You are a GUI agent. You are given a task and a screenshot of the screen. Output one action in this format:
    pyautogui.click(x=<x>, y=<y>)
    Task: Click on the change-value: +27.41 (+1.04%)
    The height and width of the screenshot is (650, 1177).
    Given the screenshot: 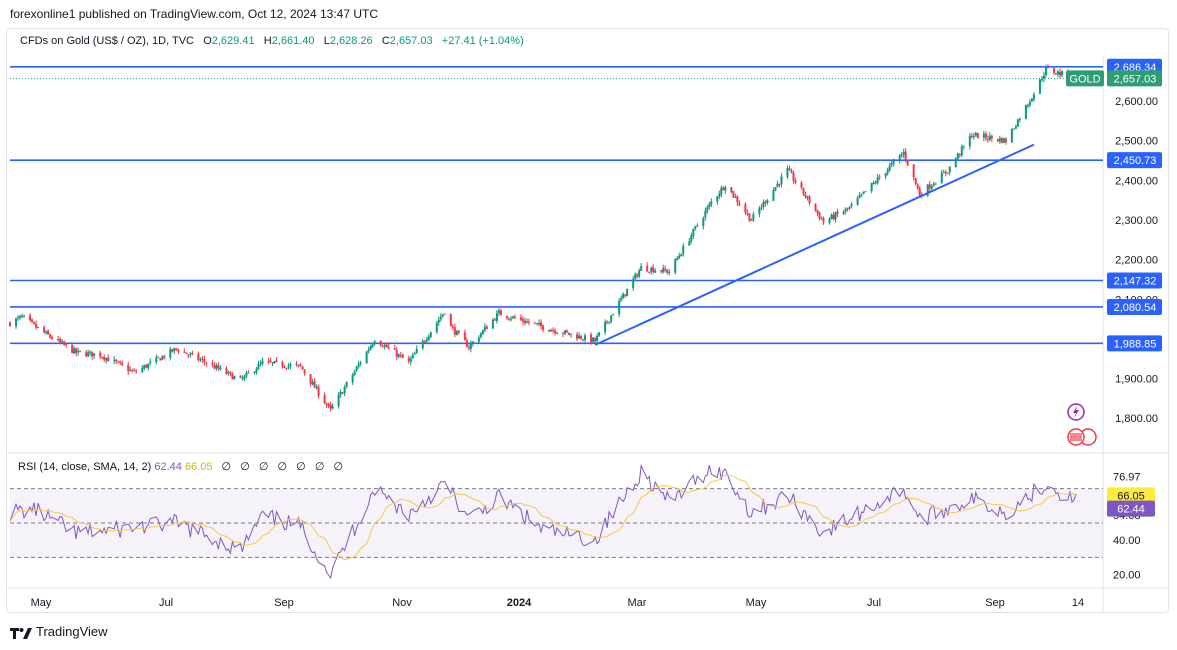 What is the action you would take?
    pyautogui.click(x=482, y=41)
    